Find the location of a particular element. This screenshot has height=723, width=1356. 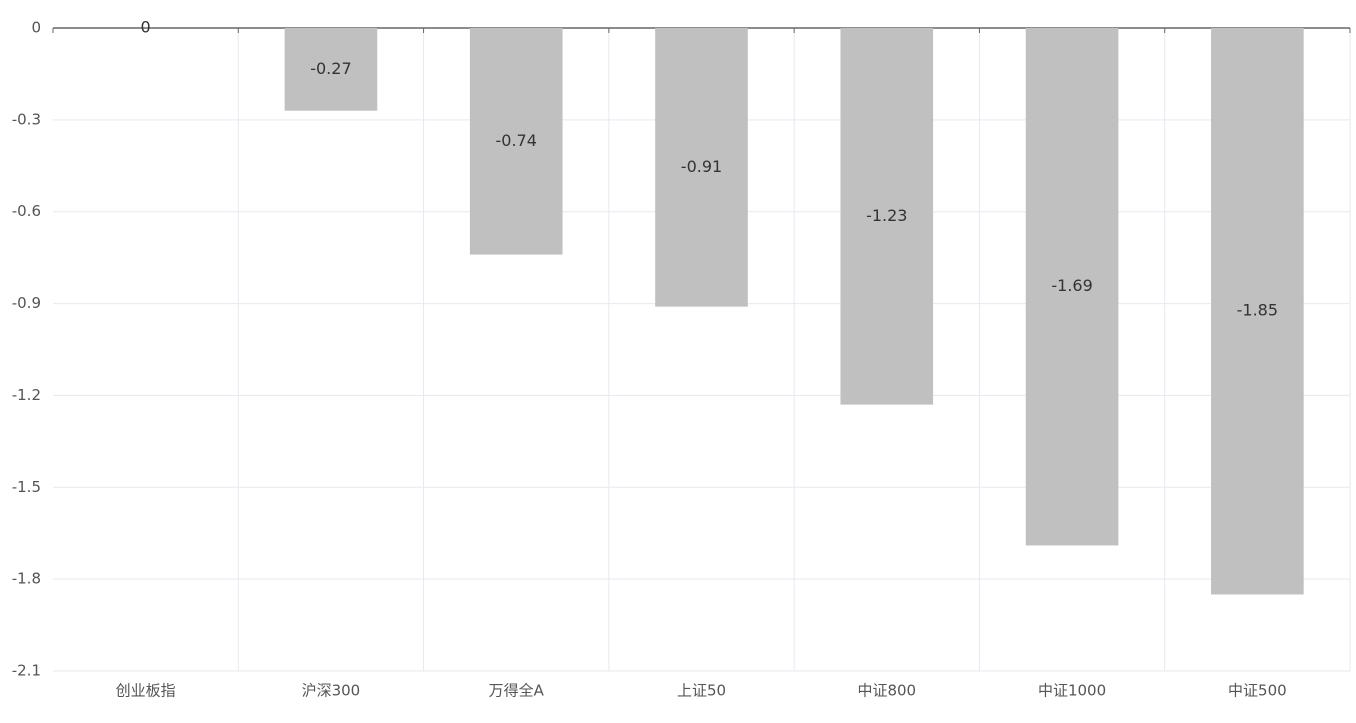

value-label: 0 is located at coordinates (146, 27).